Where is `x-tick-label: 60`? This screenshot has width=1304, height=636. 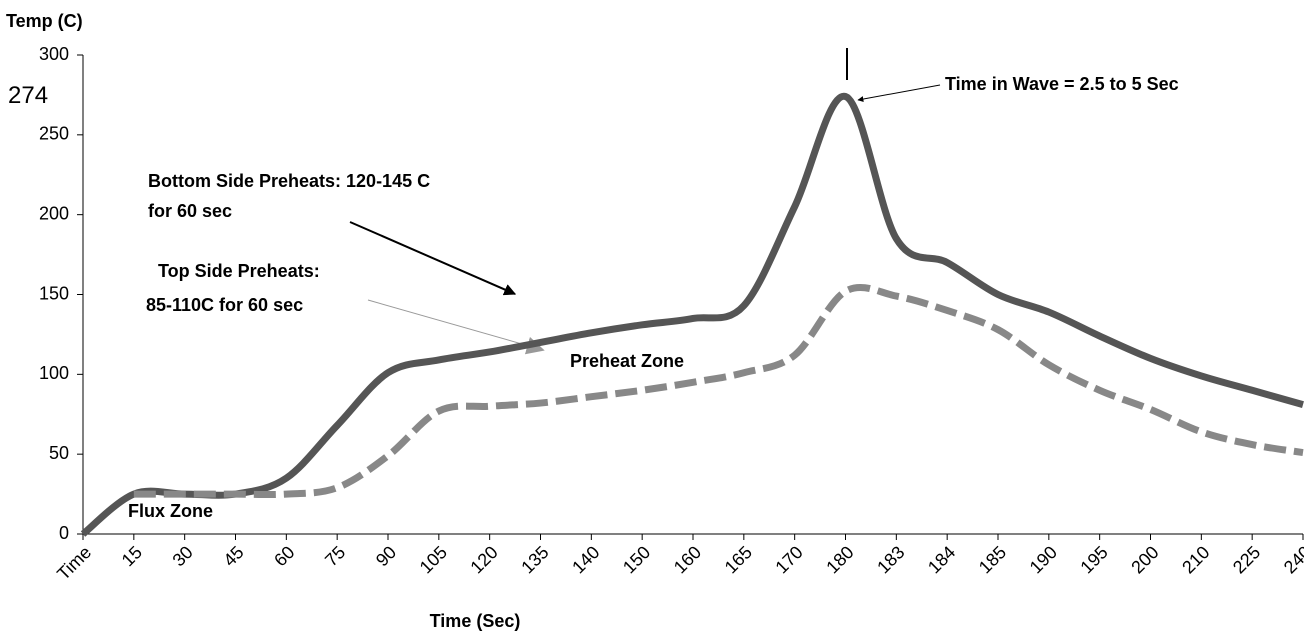
x-tick-label: 60 is located at coordinates (284, 556).